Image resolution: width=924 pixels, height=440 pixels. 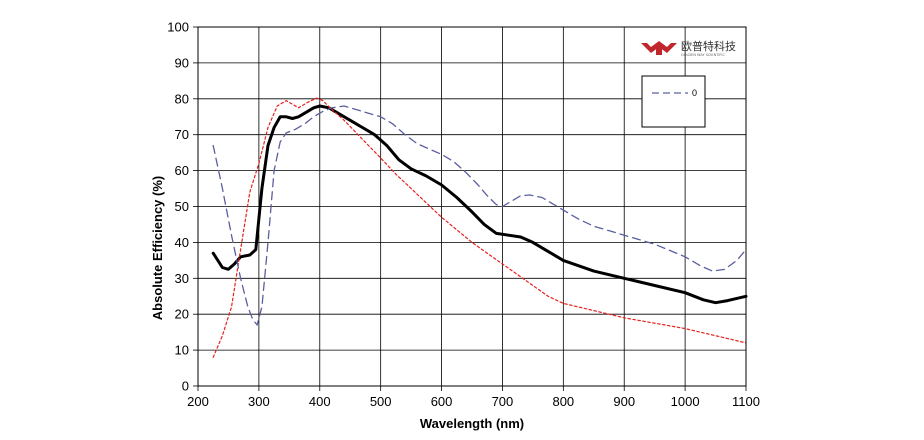 I want to click on brand-logo: 欧普特科技 GOLDEN WAY SCIENTIFIC, so click(x=688, y=48).